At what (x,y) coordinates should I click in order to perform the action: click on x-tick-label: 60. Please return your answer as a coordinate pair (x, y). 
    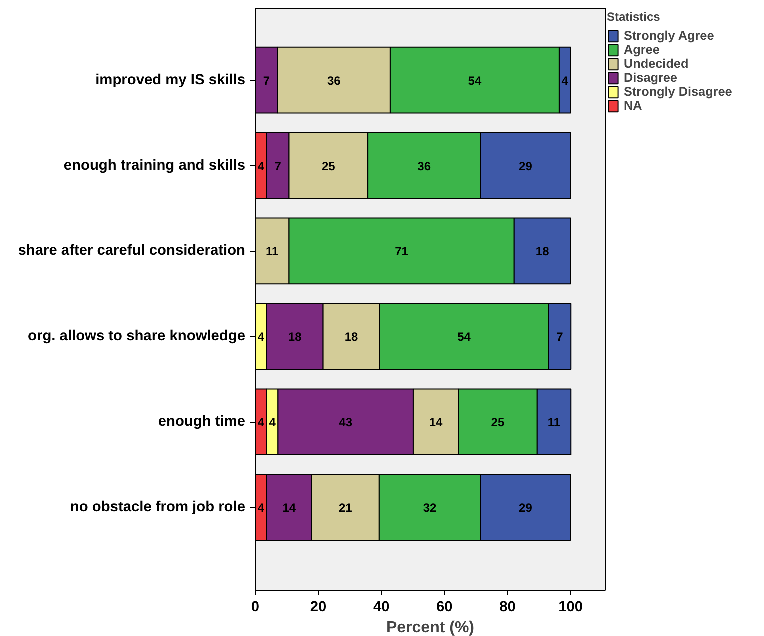
    Looking at the image, I should click on (444, 608).